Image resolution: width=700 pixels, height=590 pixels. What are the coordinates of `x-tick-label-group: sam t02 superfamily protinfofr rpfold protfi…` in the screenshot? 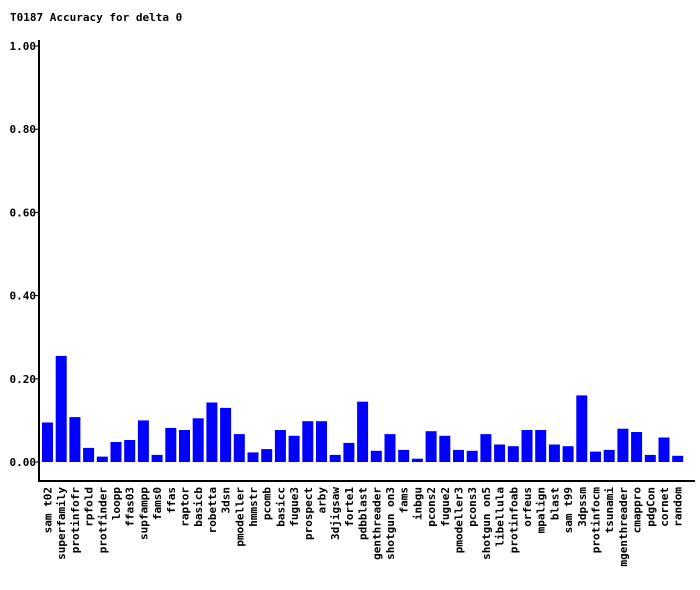 It's located at (363, 527).